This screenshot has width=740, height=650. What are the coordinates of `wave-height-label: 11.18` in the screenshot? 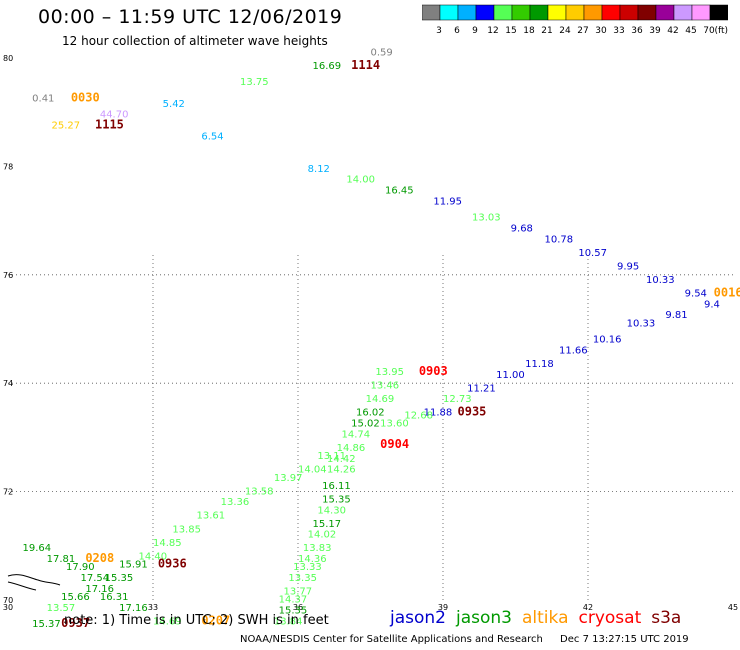 It's located at (539, 364).